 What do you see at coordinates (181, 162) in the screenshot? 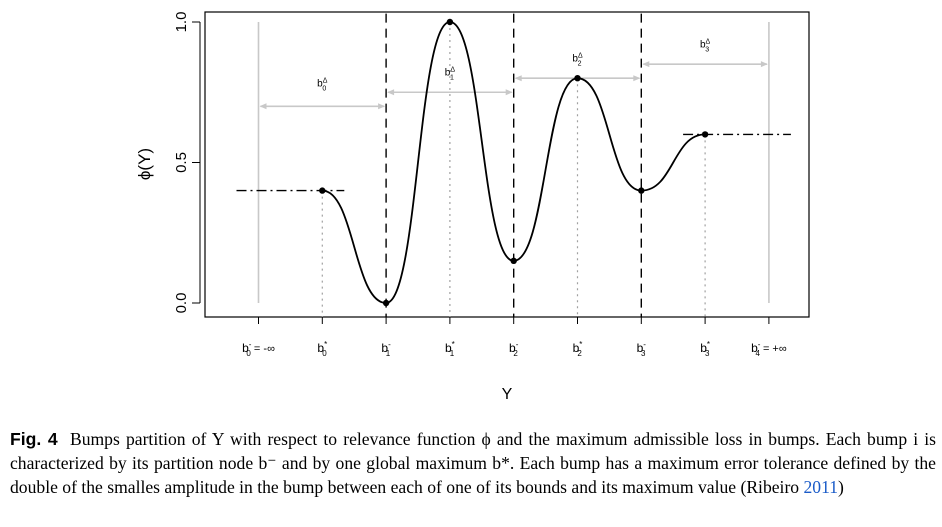
I see `y-tick-label-1: 0.5` at bounding box center [181, 162].